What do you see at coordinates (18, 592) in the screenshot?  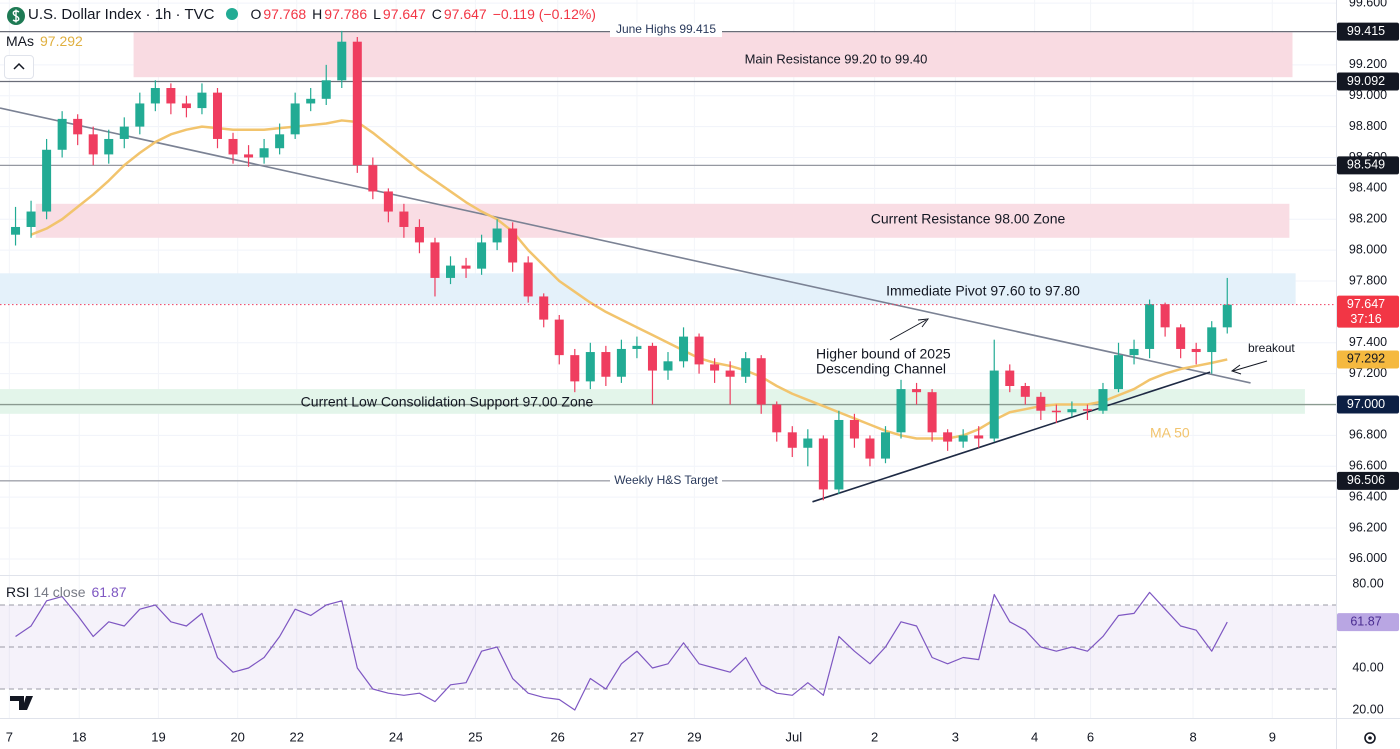 I see `rsi-name: RSI` at bounding box center [18, 592].